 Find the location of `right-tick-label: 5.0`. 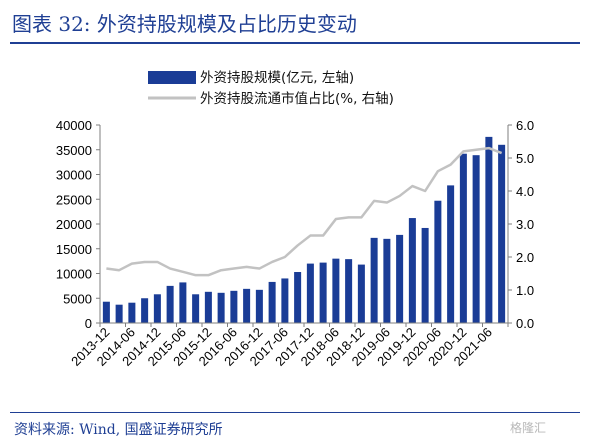

right-tick-label: 5.0 is located at coordinates (525, 158).